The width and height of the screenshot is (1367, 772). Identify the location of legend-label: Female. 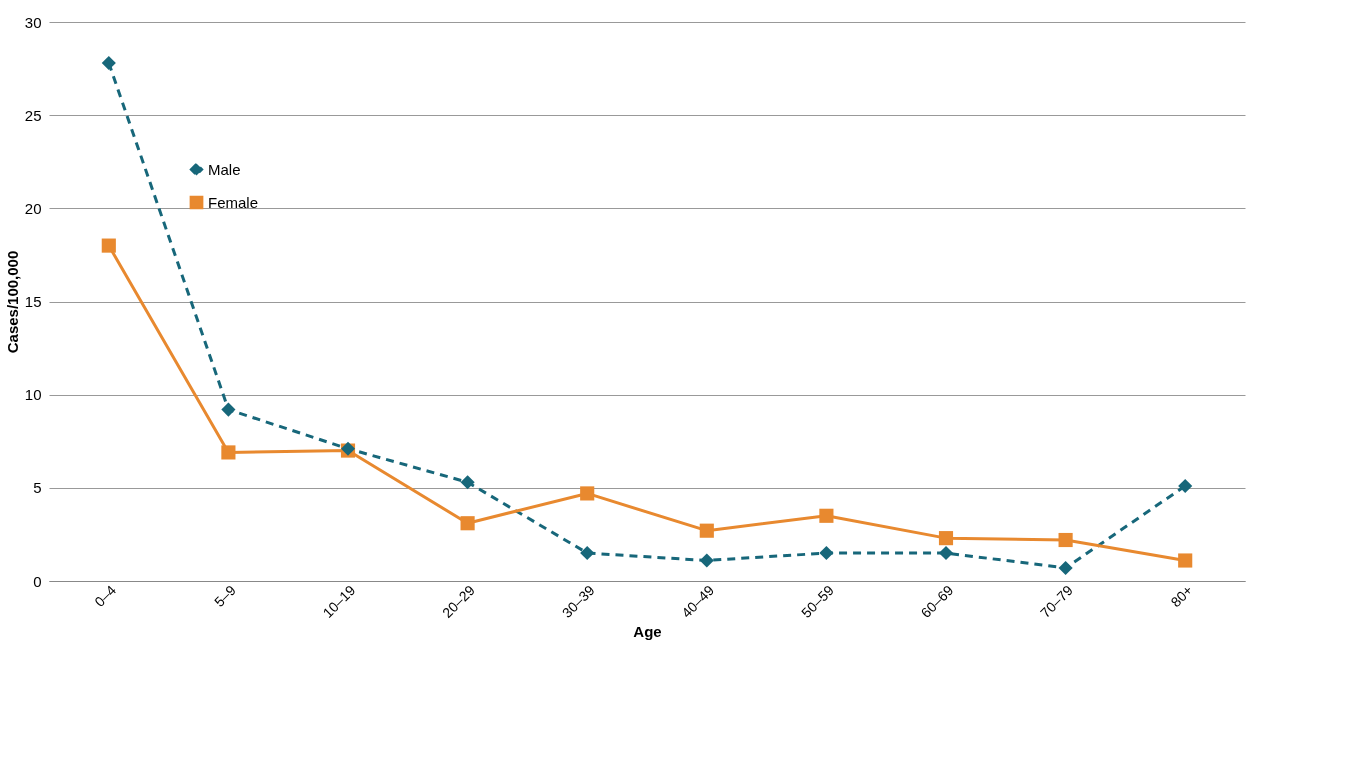
(233, 202).